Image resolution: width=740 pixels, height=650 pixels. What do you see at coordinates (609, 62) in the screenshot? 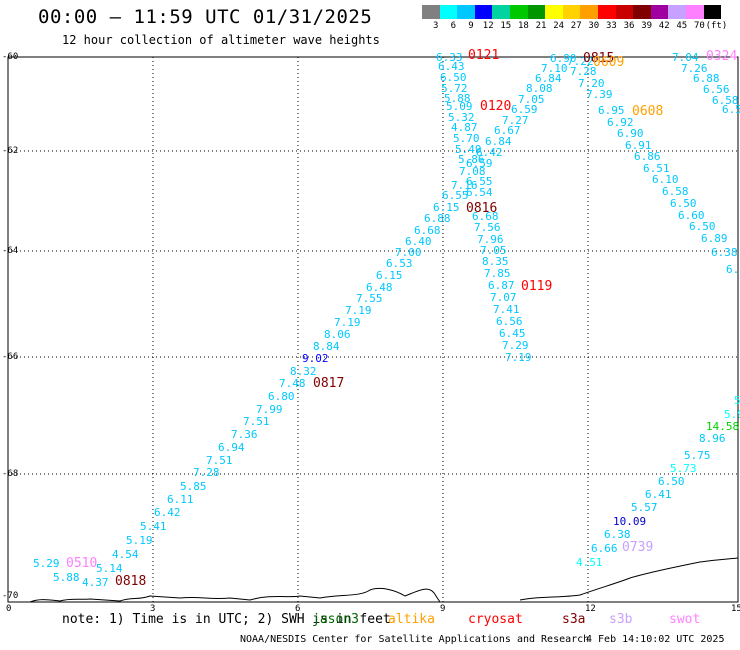
I see `pass-time-label: 0609` at bounding box center [609, 62].